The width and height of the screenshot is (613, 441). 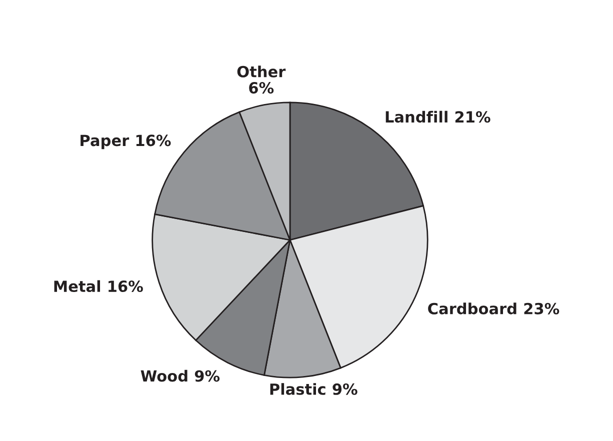 I want to click on slice-label: Cardboard, so click(x=472, y=308).